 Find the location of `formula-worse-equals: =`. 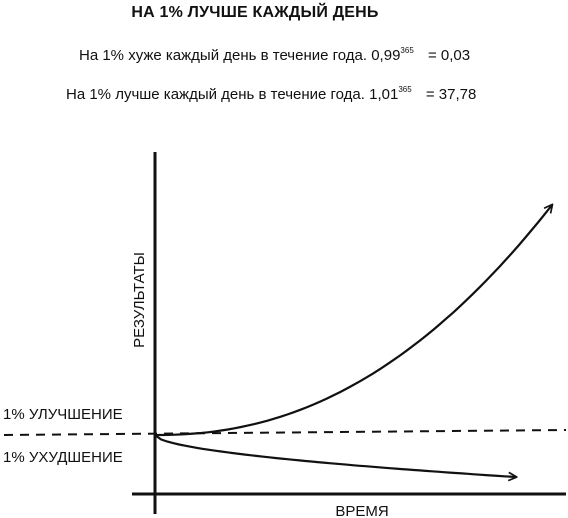

formula-worse-equals: = is located at coordinates (432, 55).